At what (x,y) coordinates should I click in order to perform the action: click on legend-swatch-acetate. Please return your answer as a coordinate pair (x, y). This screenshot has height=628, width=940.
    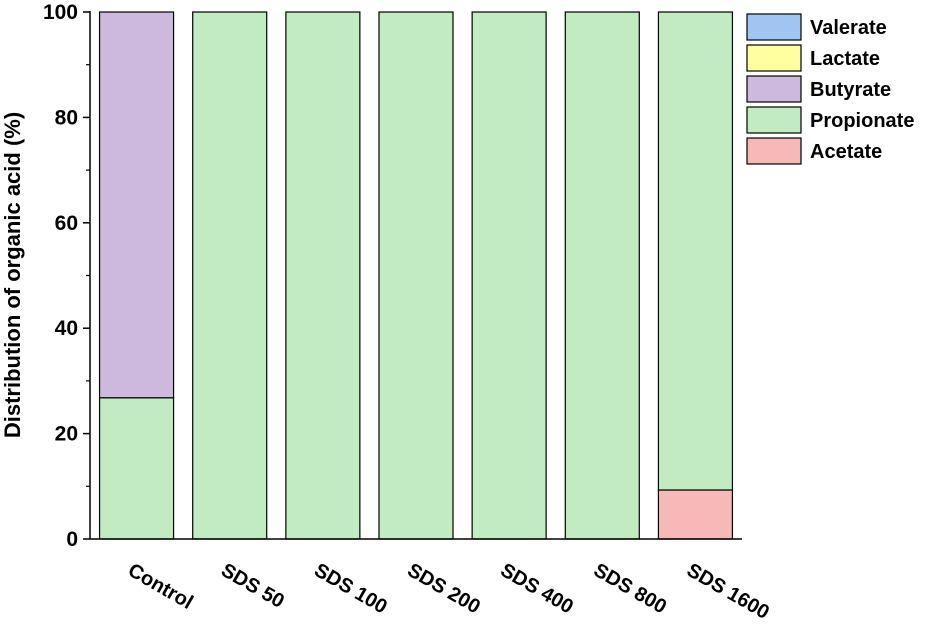
    Looking at the image, I should click on (774, 151).